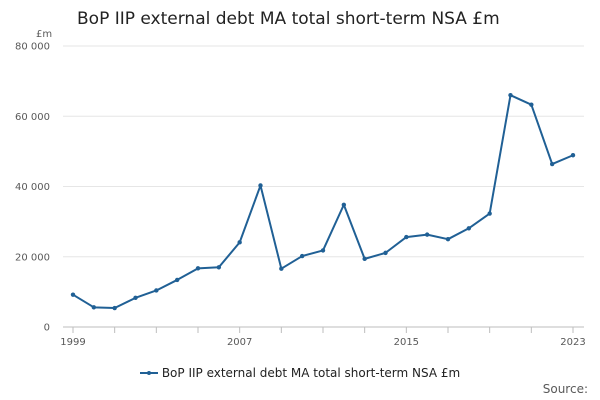 This screenshot has width=600, height=400. What do you see at coordinates (406, 342) in the screenshot?
I see `x-tick-label: 2015` at bounding box center [406, 342].